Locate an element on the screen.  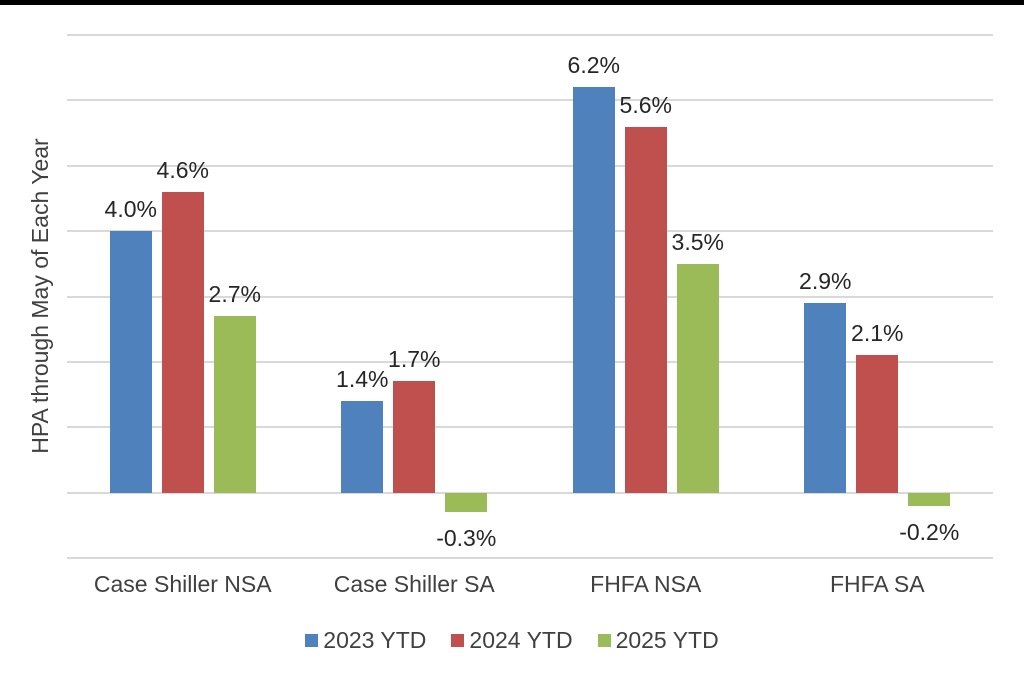
bar-2023-ytd-case-shiller-sa is located at coordinates (362, 447).